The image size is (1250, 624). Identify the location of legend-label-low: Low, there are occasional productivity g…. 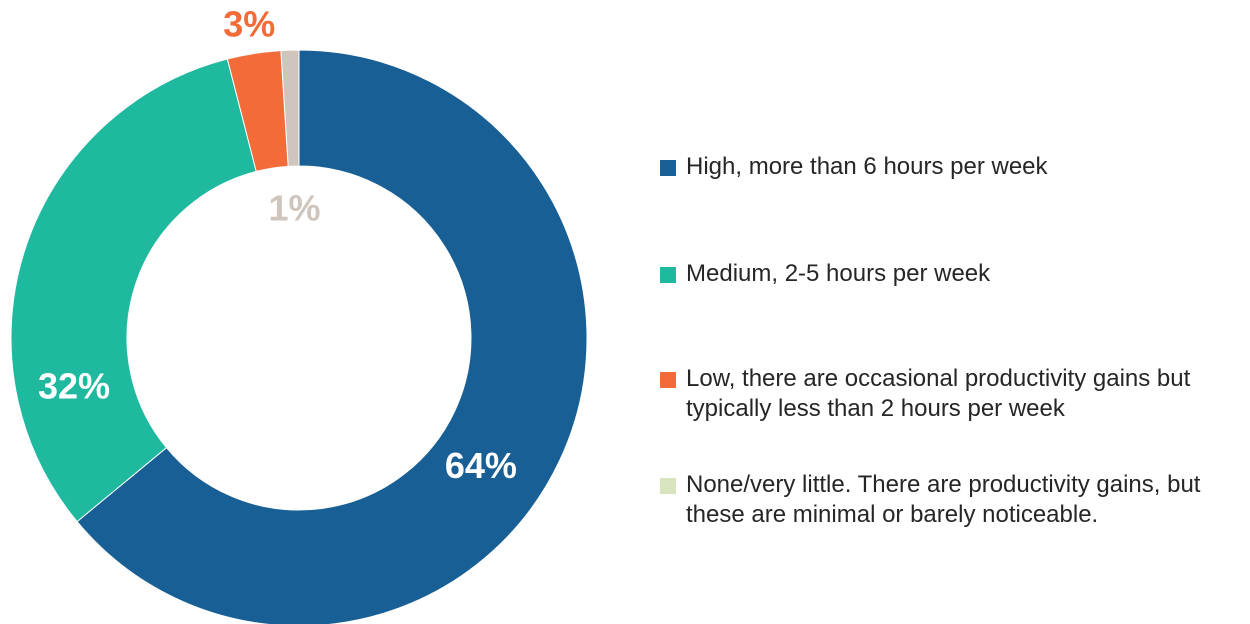
(938, 393).